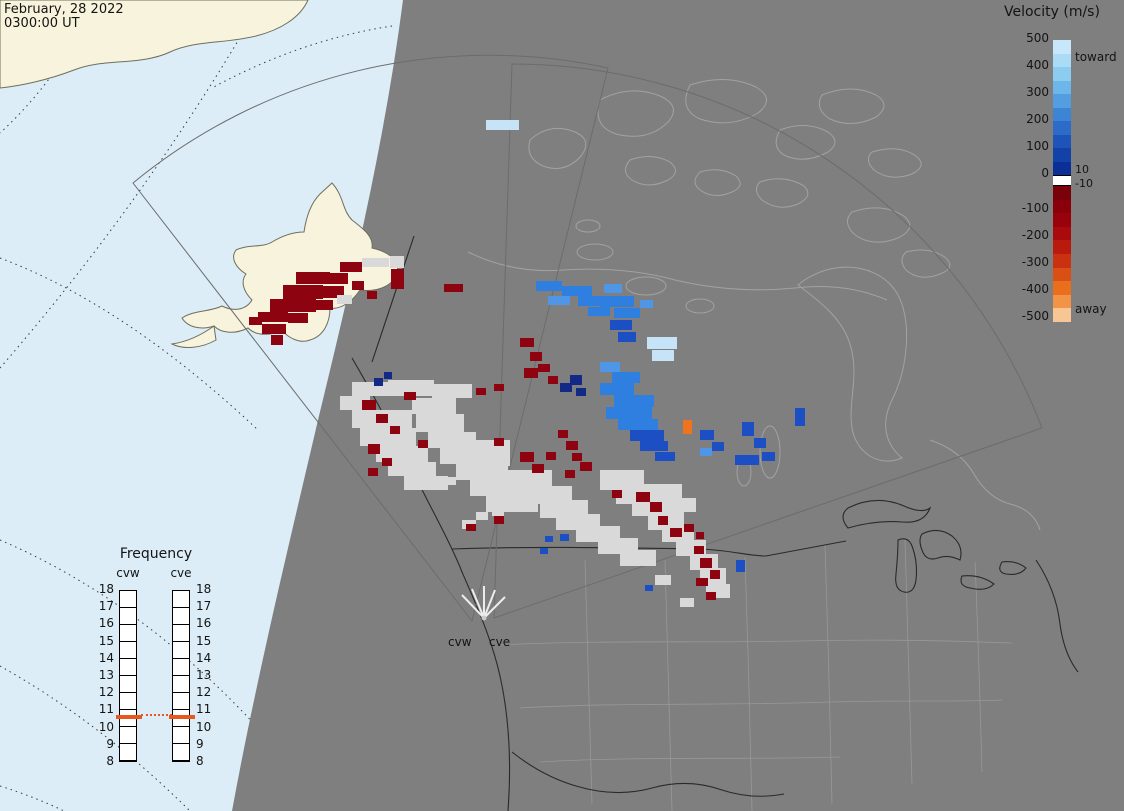 The width and height of the screenshot is (1124, 811). I want to click on threshold-neg10-label: -10, so click(1084, 183).